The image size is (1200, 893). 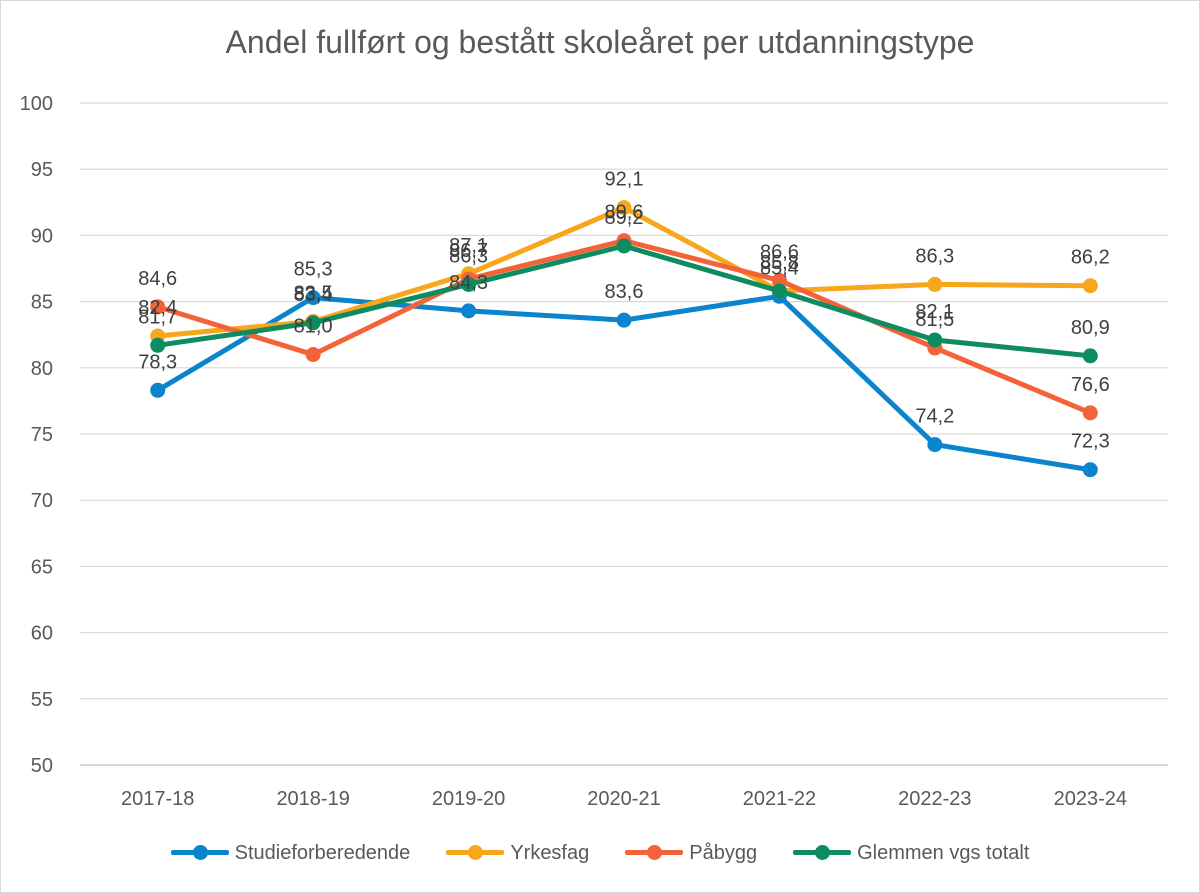 What do you see at coordinates (42, 766) in the screenshot?
I see `y-tick-label: 50` at bounding box center [42, 766].